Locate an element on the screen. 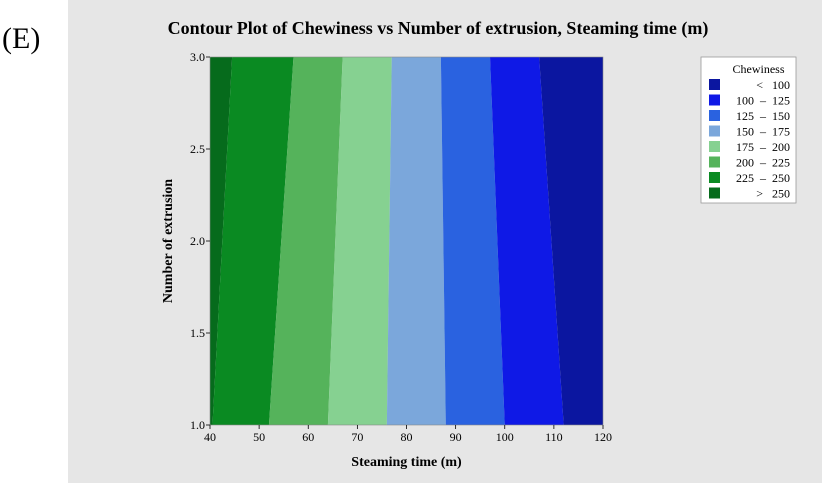 This screenshot has height=487, width=827. y-tick-label: 2.5 is located at coordinates (197, 149).